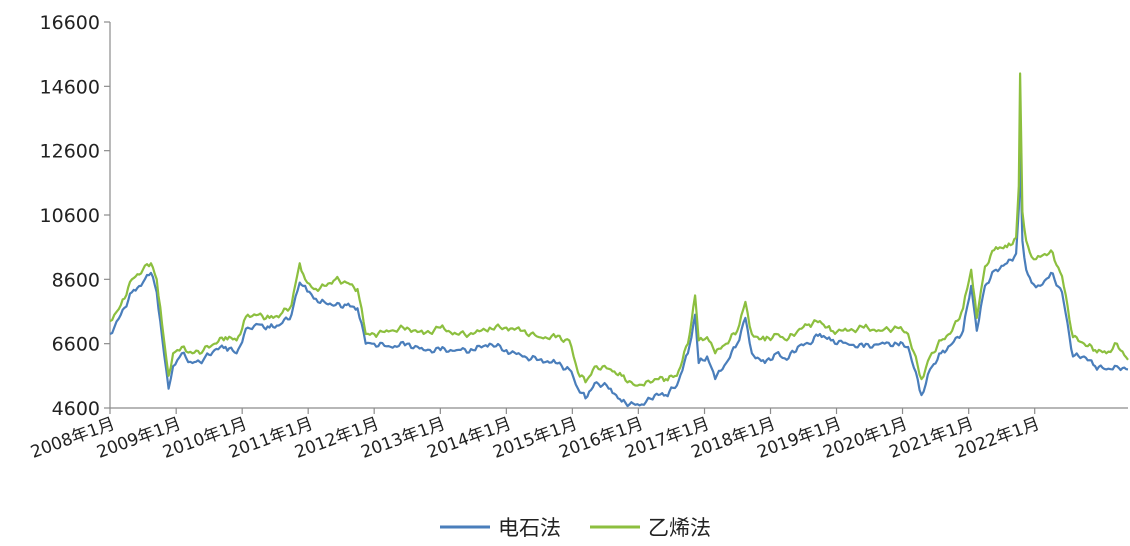 This screenshot has width=1130, height=546. Describe the element at coordinates (76, 280) in the screenshot. I see `y-tick-label: 8600` at that location.